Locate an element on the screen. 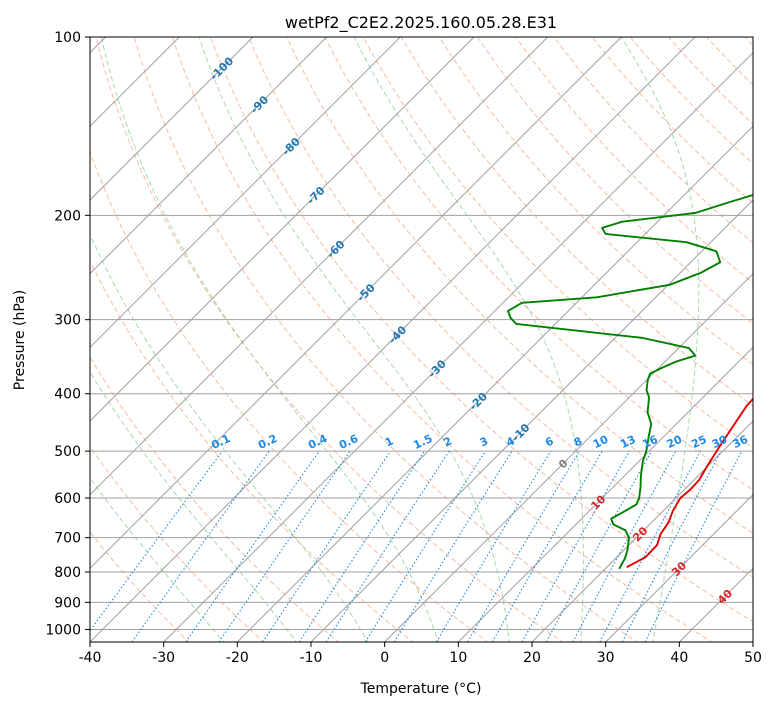 This screenshot has width=775, height=708. y-tick-label: 700 is located at coordinates (67, 539).